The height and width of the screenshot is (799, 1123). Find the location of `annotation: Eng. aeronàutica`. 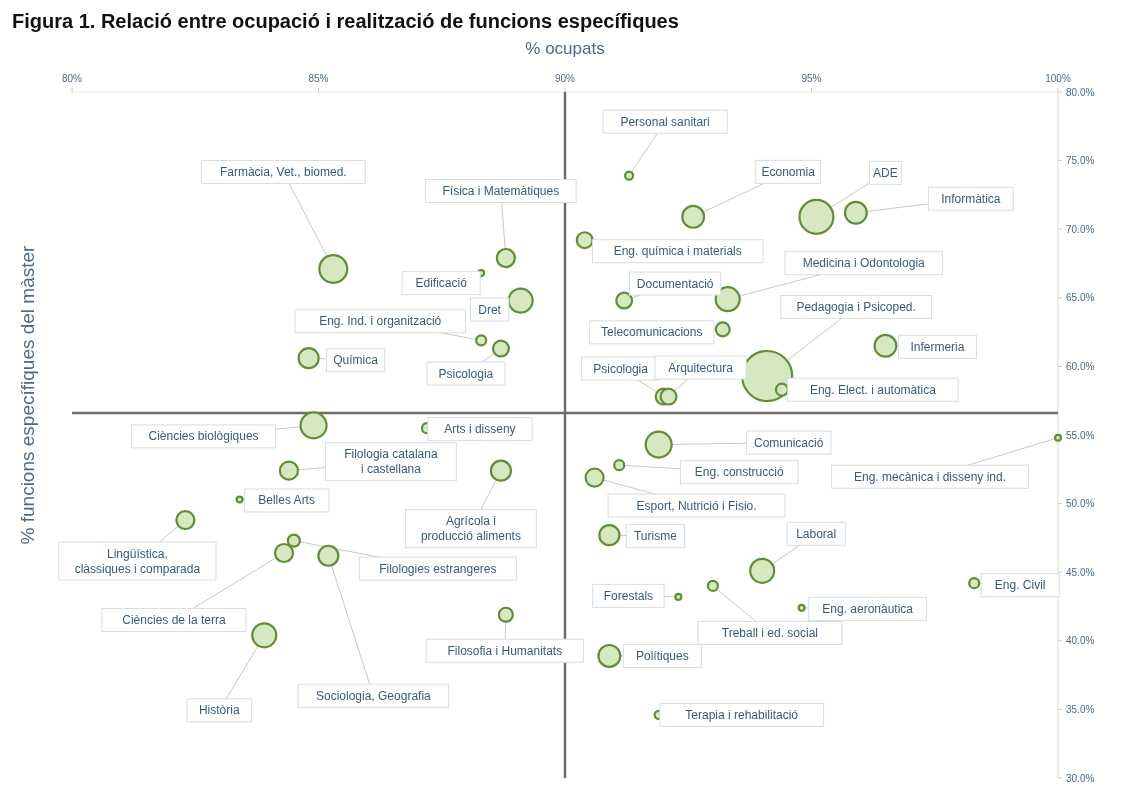

annotation: Eng. aeronàutica is located at coordinates (868, 608).